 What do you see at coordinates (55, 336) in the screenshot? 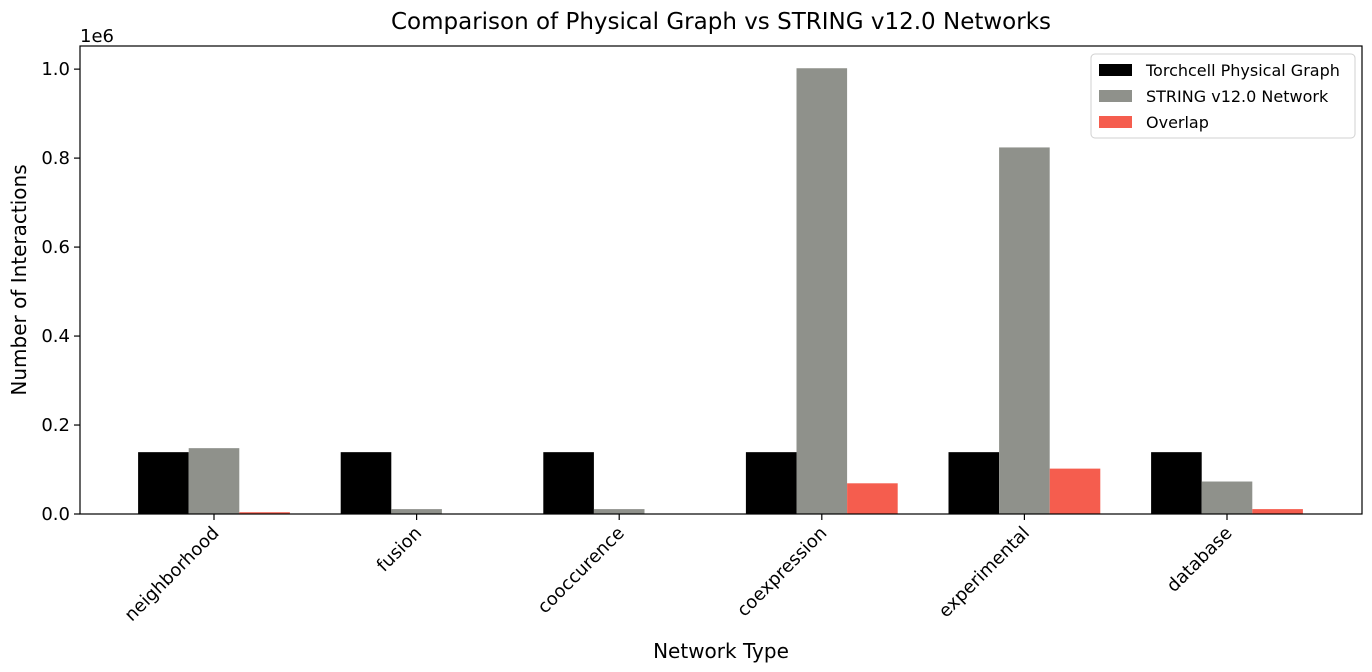
I see `y-tick-label: 0.4` at bounding box center [55, 336].